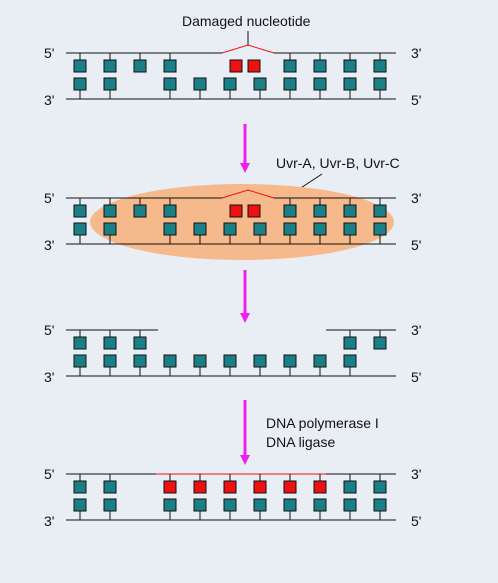 Image resolution: width=498 pixels, height=583 pixels. Describe the element at coordinates (300, 442) in the screenshot. I see `dna-ligase-label: DNA ligase` at that location.